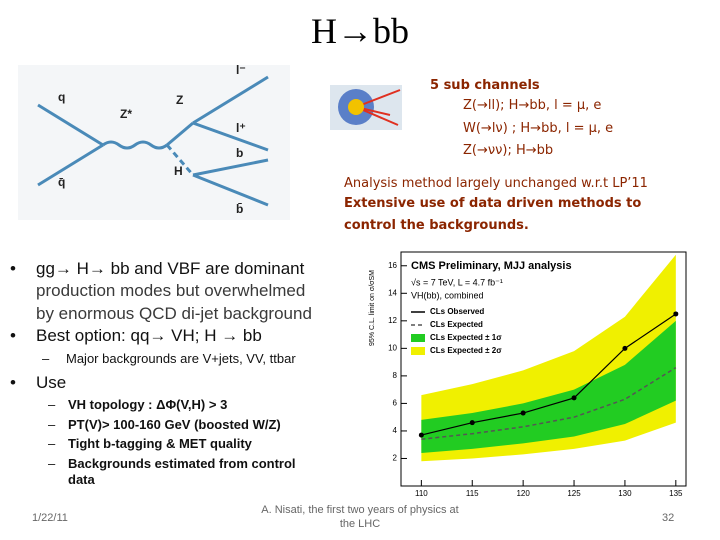  I want to click on bullet-text: production modes but overwhelmed, so click(171, 290).